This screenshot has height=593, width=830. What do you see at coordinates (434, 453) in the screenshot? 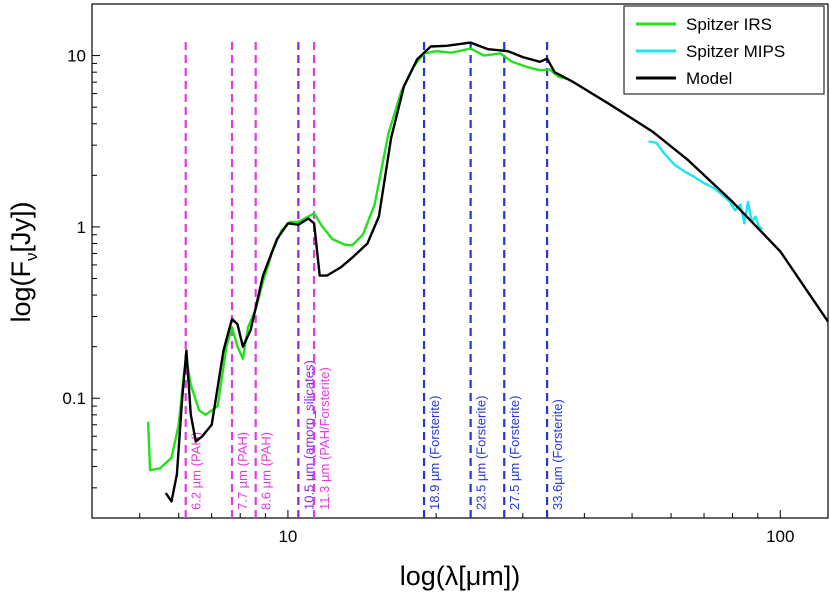
I see `feature-label: 18.9 µm (Forsterite)` at bounding box center [434, 453].